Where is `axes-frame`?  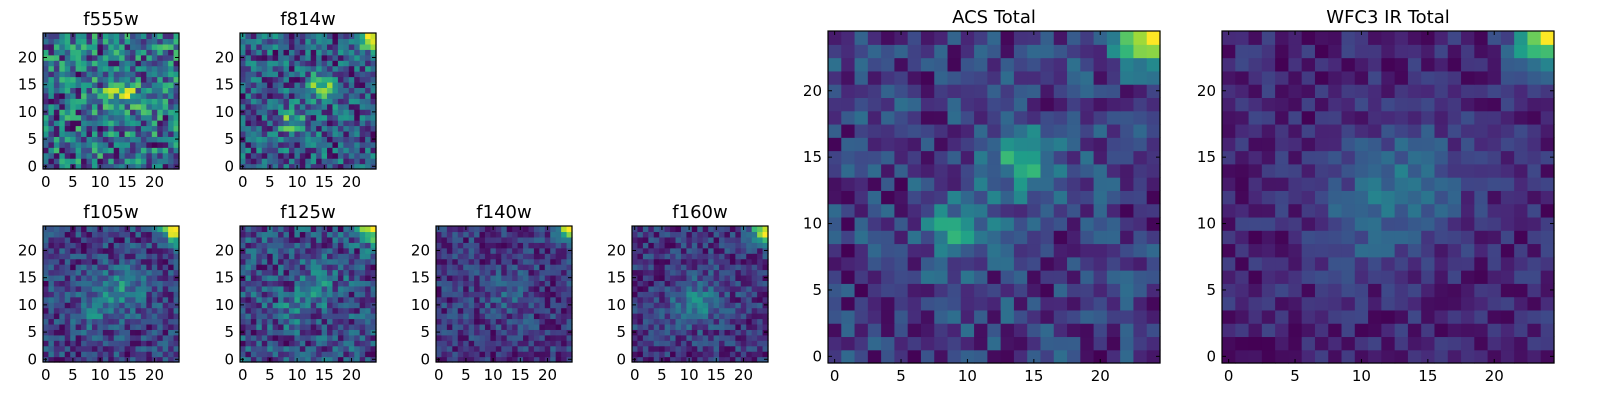 axes-frame is located at coordinates (111, 294).